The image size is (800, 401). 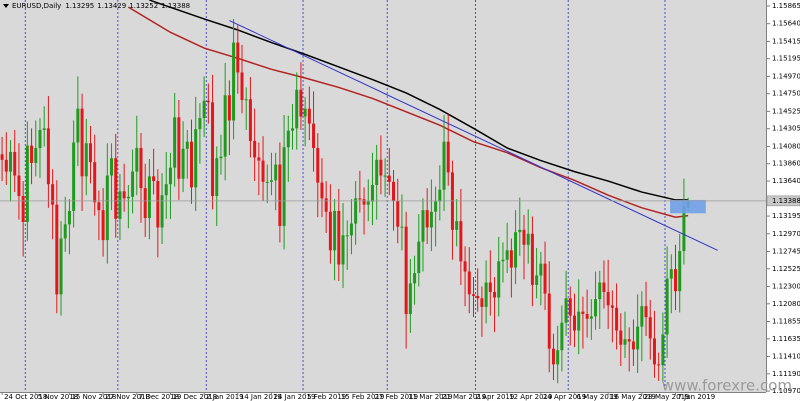 I want to click on x-tick-label: 16 May 2019, so click(x=633, y=397).